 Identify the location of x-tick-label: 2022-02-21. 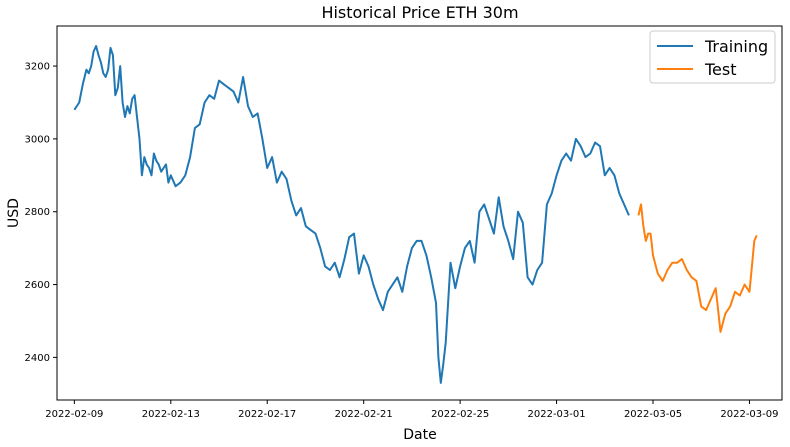
(364, 414).